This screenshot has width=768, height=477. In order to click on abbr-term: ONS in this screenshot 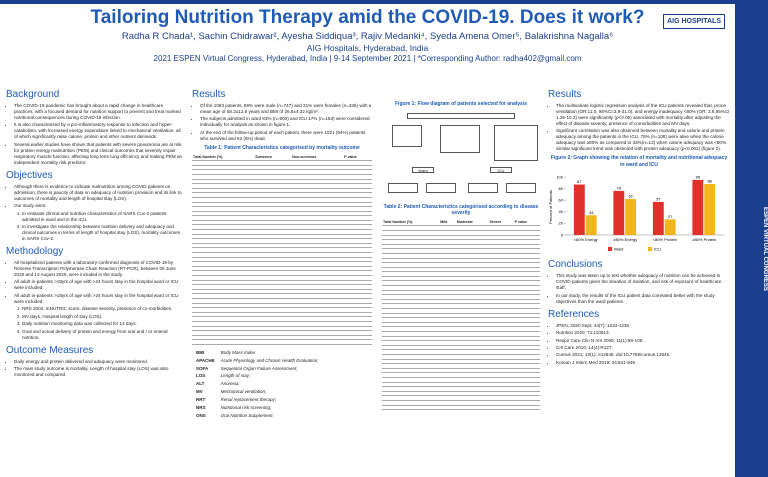, I will do `click(201, 415)`.